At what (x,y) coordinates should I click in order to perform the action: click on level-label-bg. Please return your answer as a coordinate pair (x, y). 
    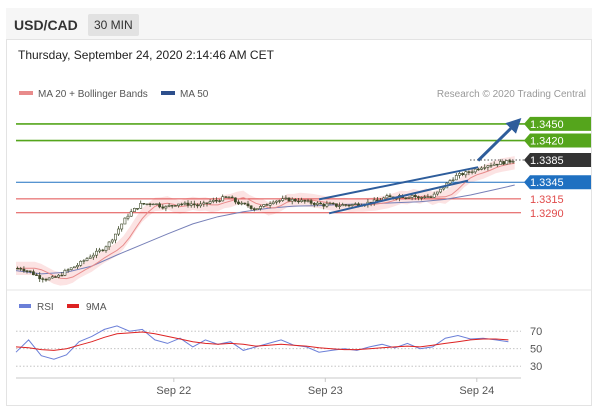
    Looking at the image, I should click on (557, 123).